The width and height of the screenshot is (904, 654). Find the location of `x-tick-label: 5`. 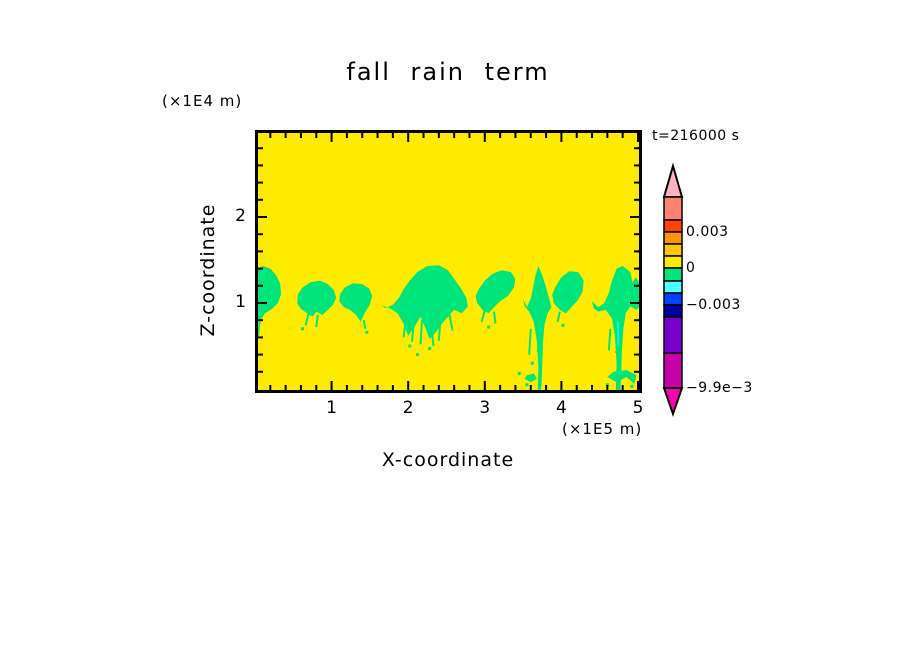

x-tick-label: 5 is located at coordinates (638, 408).